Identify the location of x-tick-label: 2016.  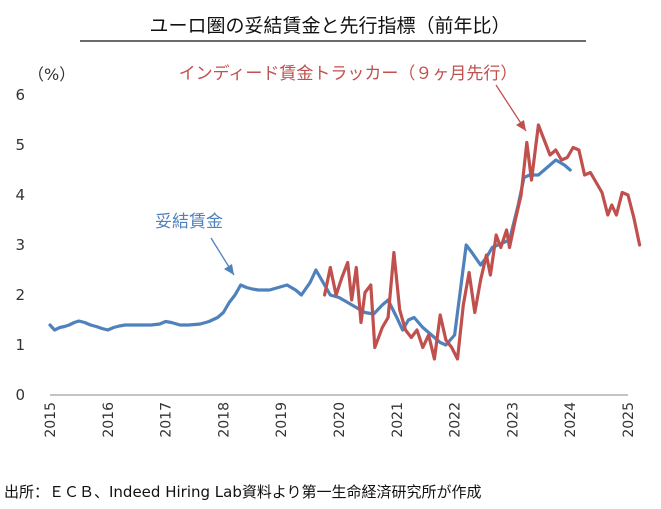
(109, 420).